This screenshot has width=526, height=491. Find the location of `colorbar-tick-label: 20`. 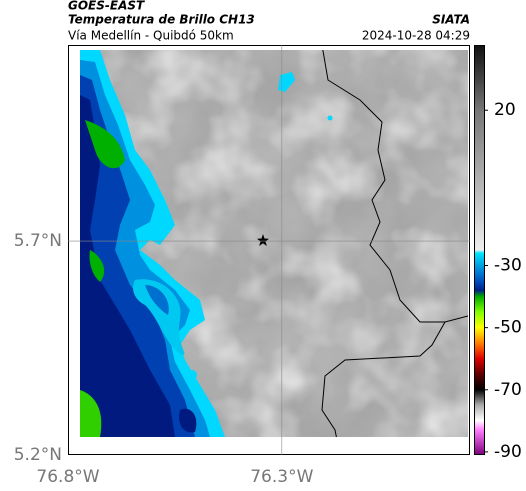

colorbar-tick-label: 20 is located at coordinates (505, 110).